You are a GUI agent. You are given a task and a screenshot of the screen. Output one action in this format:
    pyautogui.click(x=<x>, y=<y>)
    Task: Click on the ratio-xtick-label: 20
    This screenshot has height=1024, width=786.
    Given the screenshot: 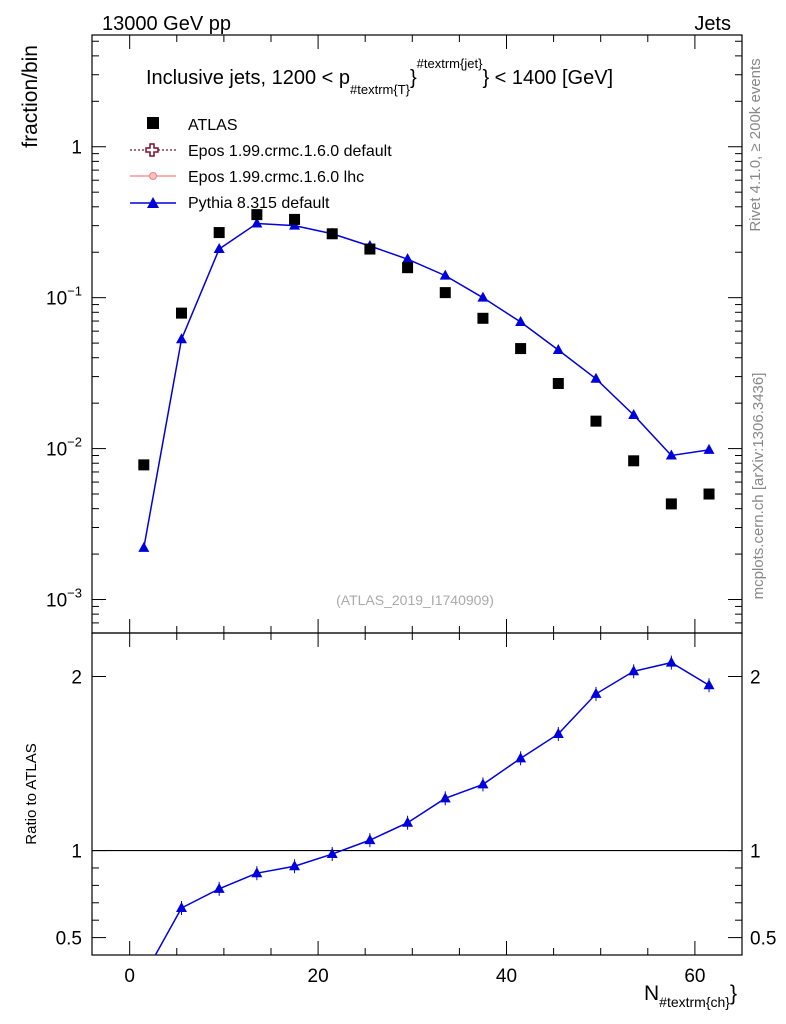 What is the action you would take?
    pyautogui.click(x=318, y=976)
    